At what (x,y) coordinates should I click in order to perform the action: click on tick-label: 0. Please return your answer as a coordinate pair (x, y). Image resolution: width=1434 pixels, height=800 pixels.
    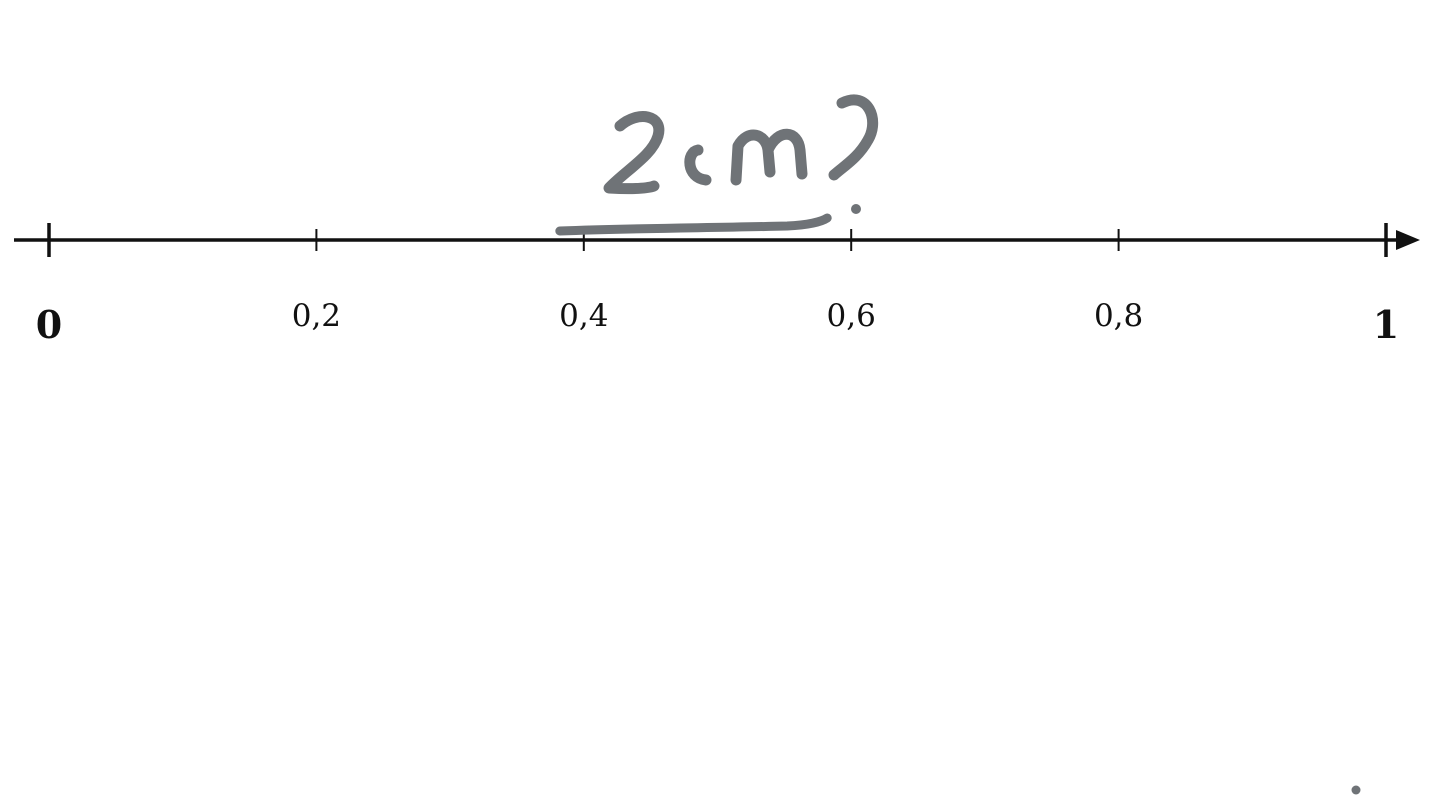
    Looking at the image, I should click on (49, 324).